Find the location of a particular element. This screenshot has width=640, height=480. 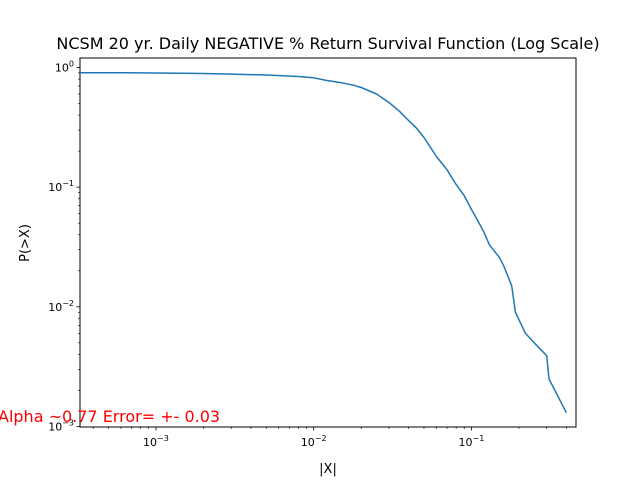

x-axis: 10⁻³ 10⁻² 10⁻¹ is located at coordinates (329, 438).